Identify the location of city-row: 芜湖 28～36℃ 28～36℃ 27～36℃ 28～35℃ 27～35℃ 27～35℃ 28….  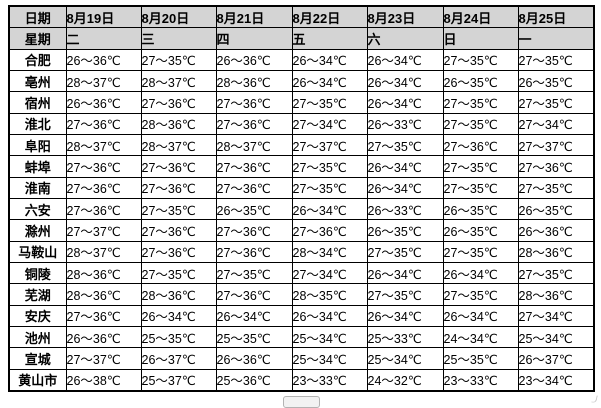
(301, 294).